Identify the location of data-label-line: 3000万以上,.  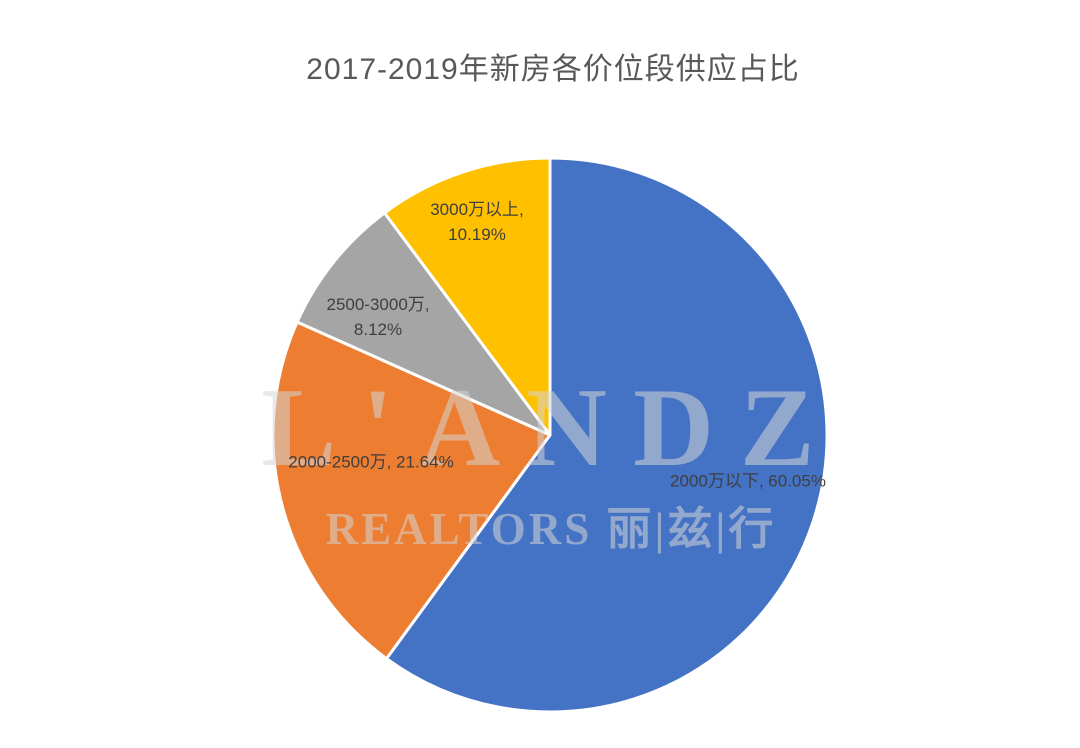
(477, 209).